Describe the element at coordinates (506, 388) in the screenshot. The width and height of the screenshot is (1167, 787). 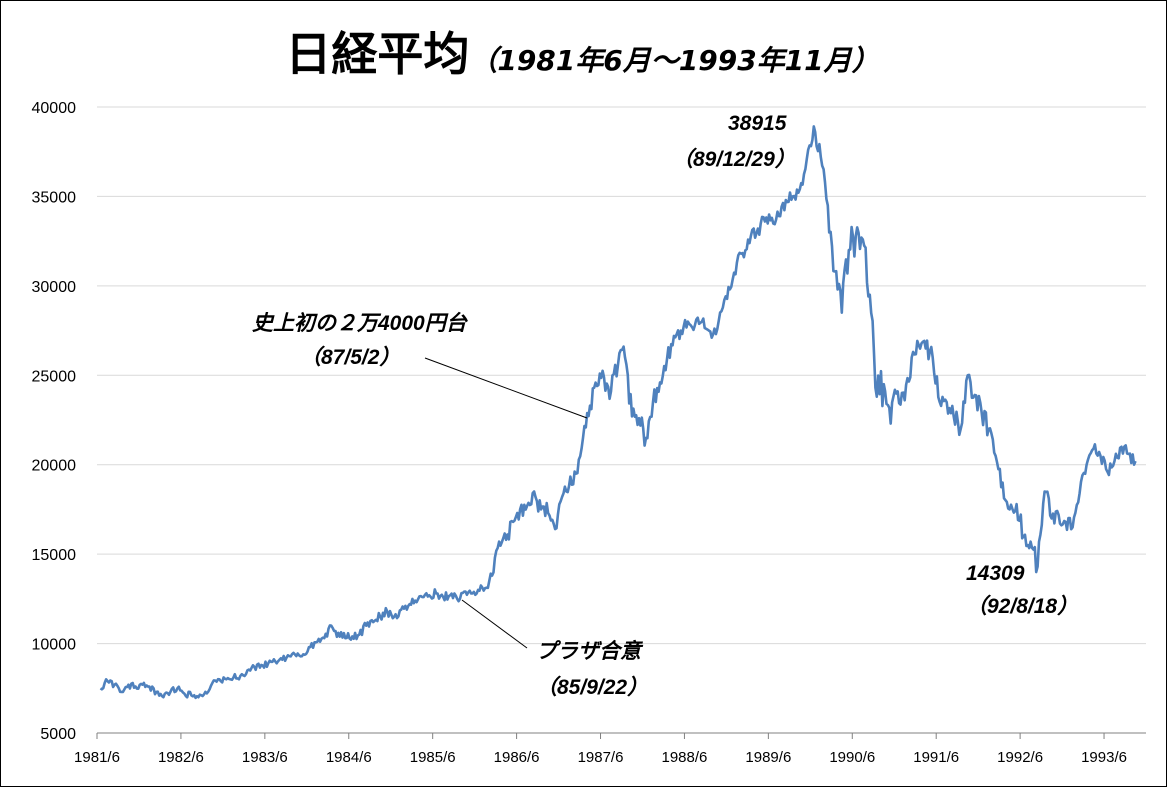
I see `annotation-first24k-leader` at that location.